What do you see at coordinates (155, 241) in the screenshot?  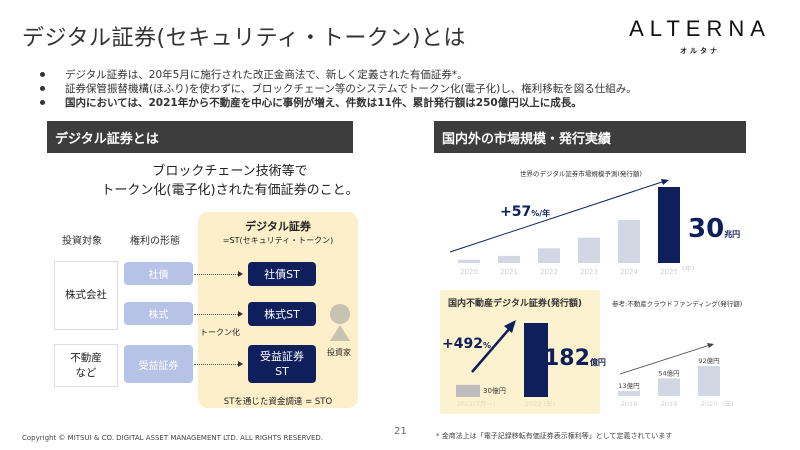 I see `column-header-rights: 権利の形態` at bounding box center [155, 241].